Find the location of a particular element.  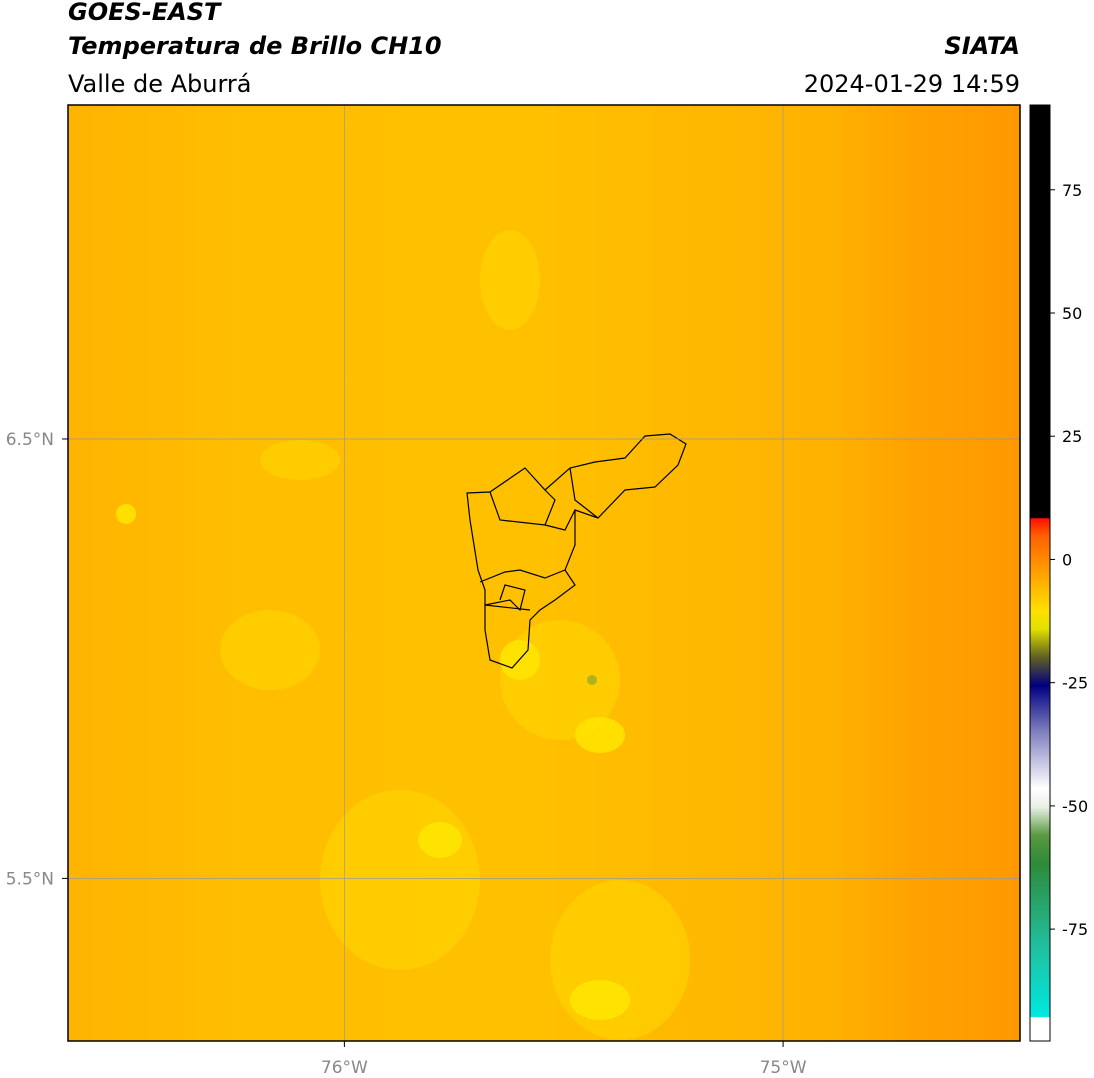

colorbar-tick-label: -75 is located at coordinates (1075, 929).